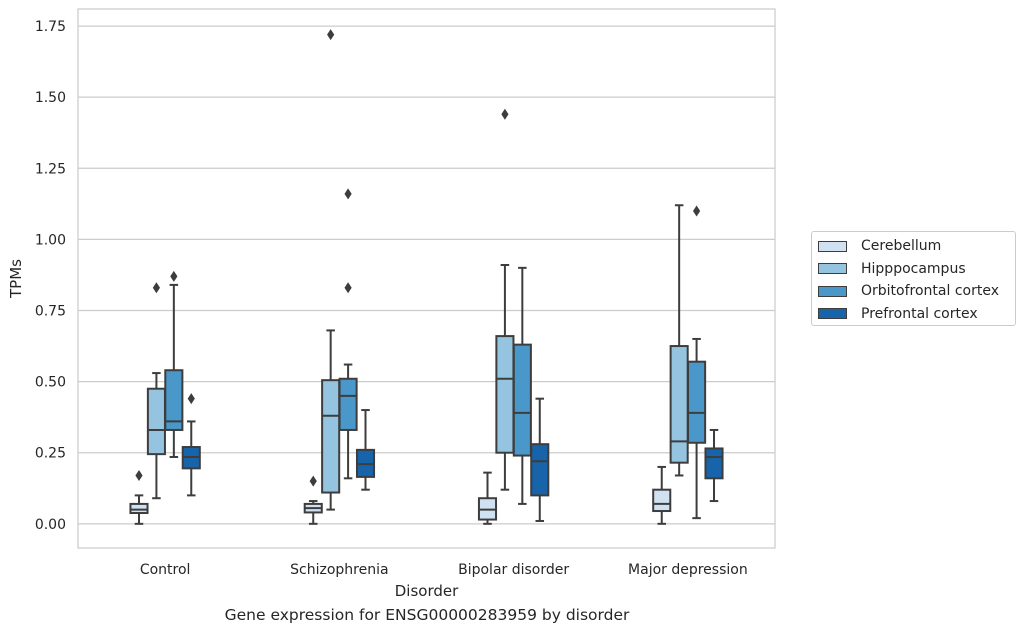 The height and width of the screenshot is (634, 1028). I want to click on y-tick-label: 0.75, so click(50, 311).